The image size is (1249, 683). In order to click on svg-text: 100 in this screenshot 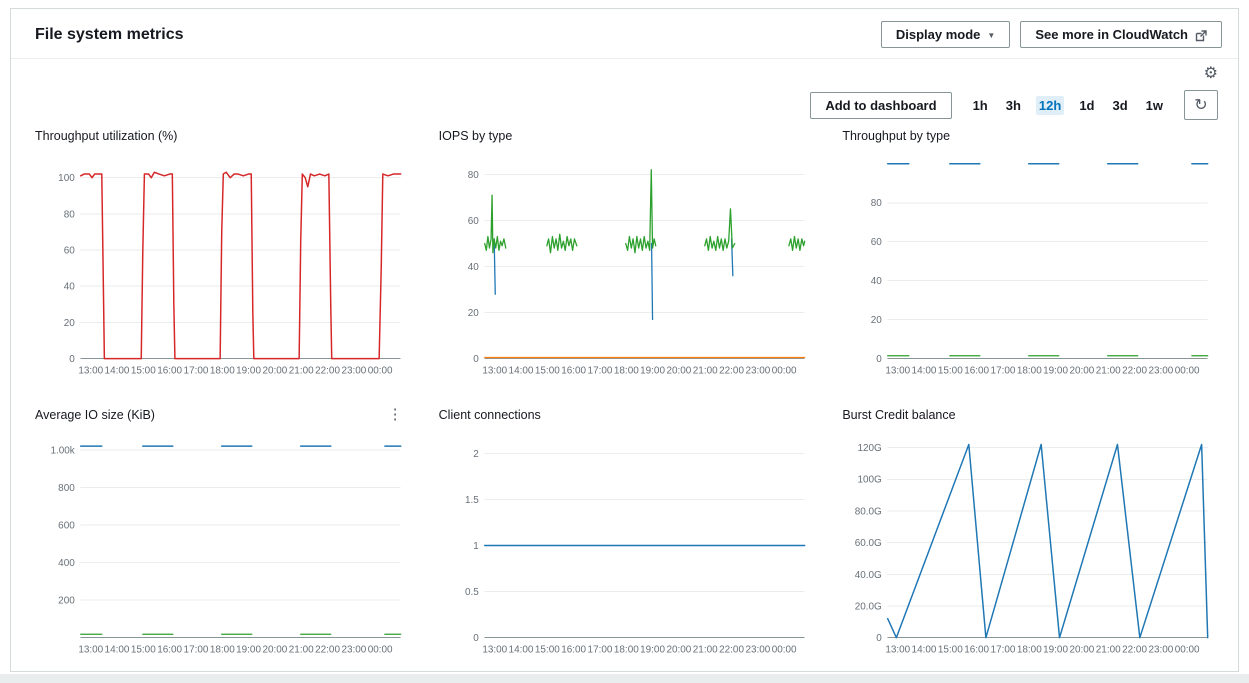, I will do `click(66, 178)`.